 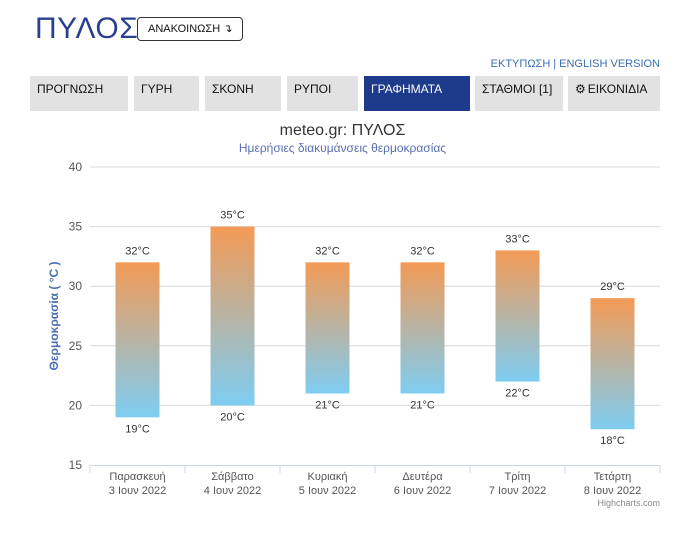 I want to click on x-category-date: 8 Ιουν 2022, so click(x=612, y=491).